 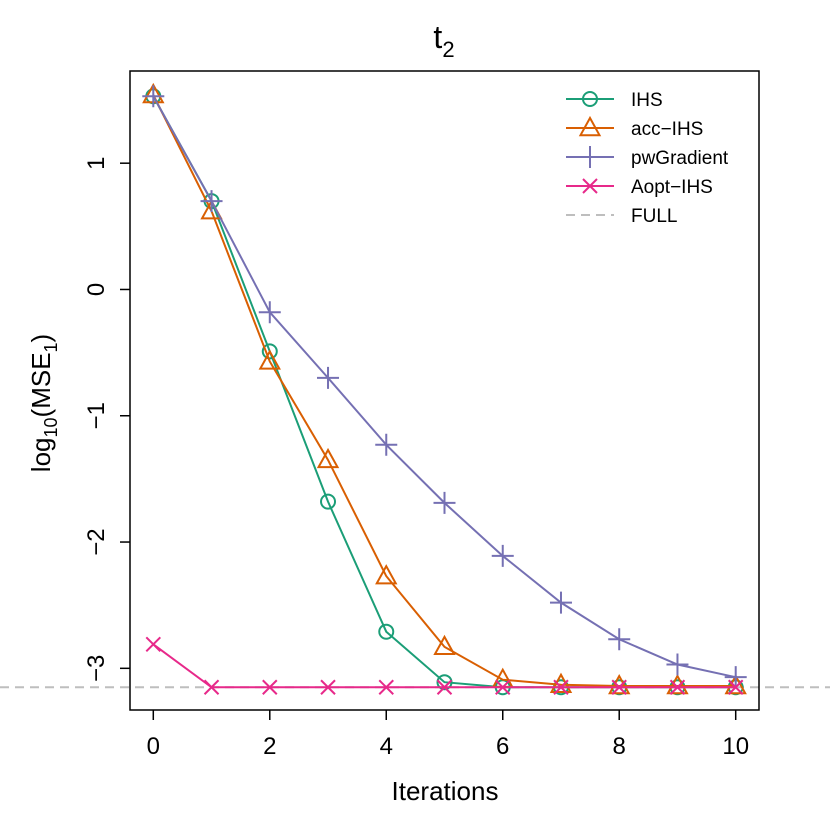 I want to click on legend: IHS acc−IHS pwGradient Aopt−IHS FULL, so click(x=647, y=158).